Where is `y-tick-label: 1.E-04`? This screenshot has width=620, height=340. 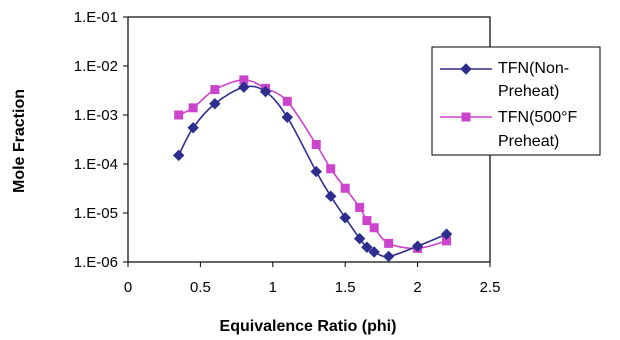
y-tick-label: 1.E-04 is located at coordinates (96, 164).